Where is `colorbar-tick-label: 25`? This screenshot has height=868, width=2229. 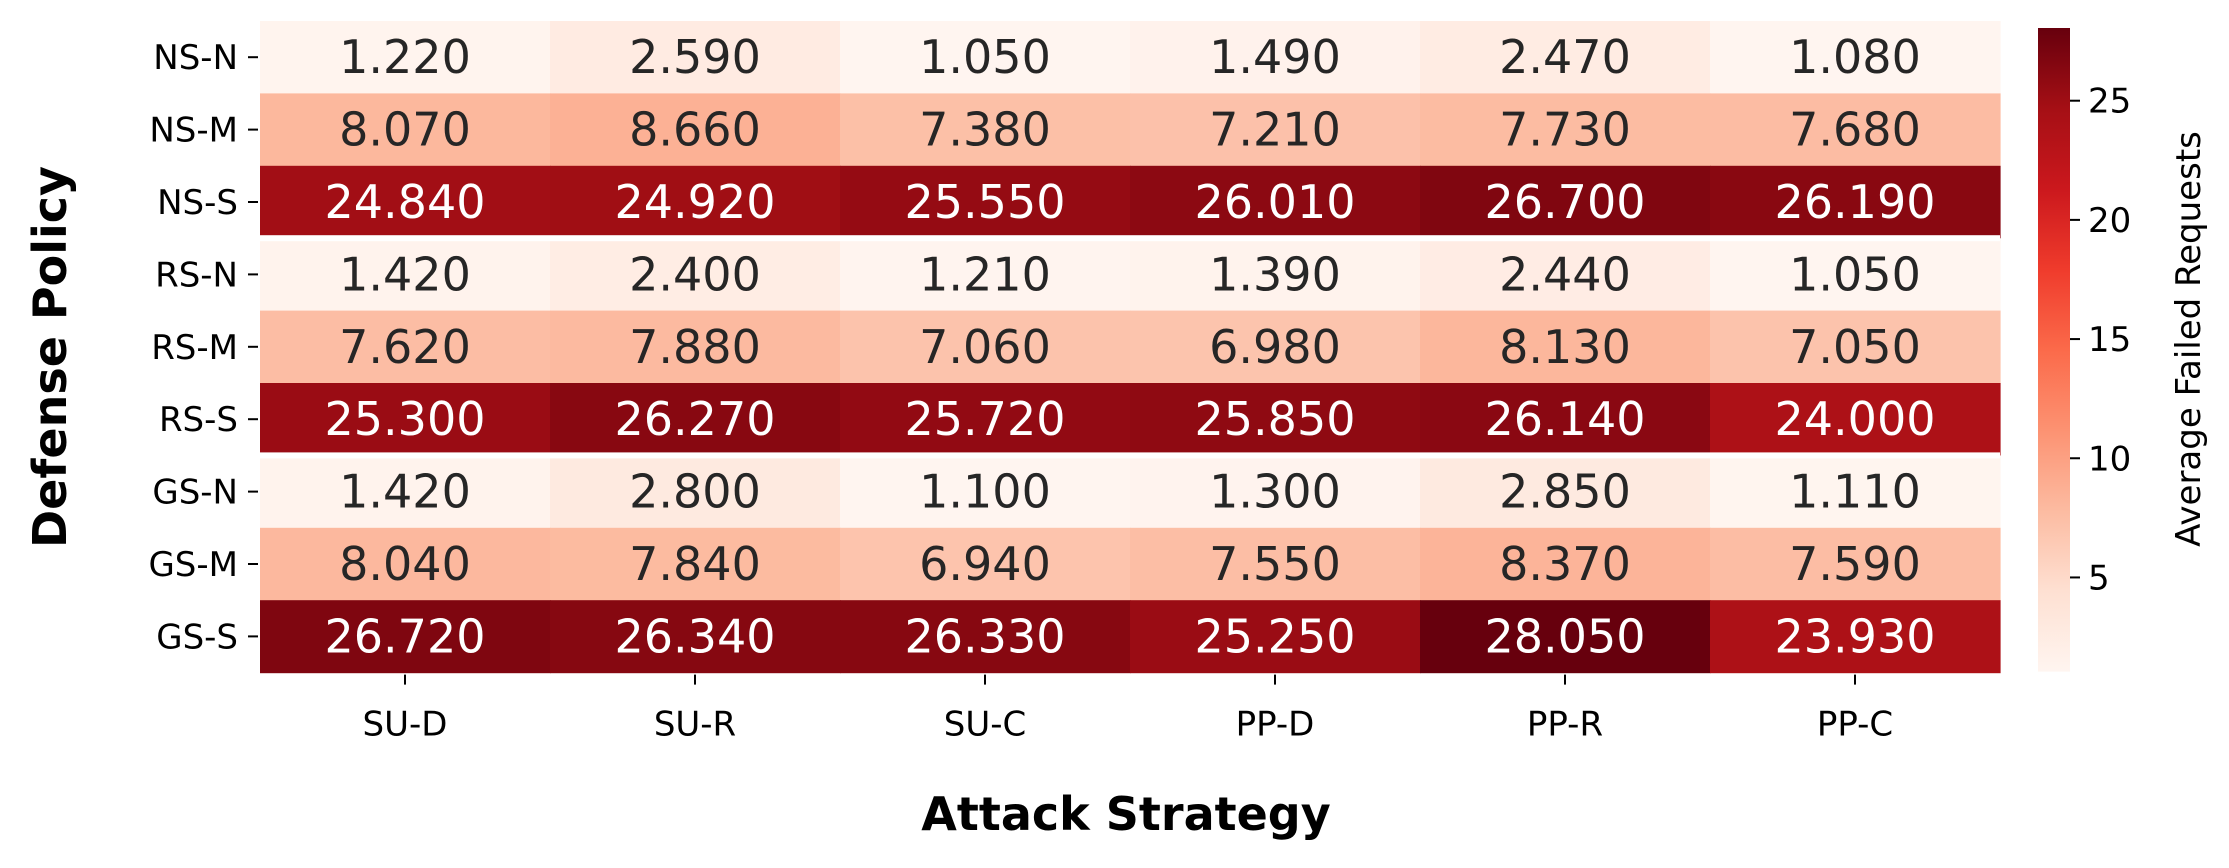 colorbar-tick-label: 25 is located at coordinates (2109, 102).